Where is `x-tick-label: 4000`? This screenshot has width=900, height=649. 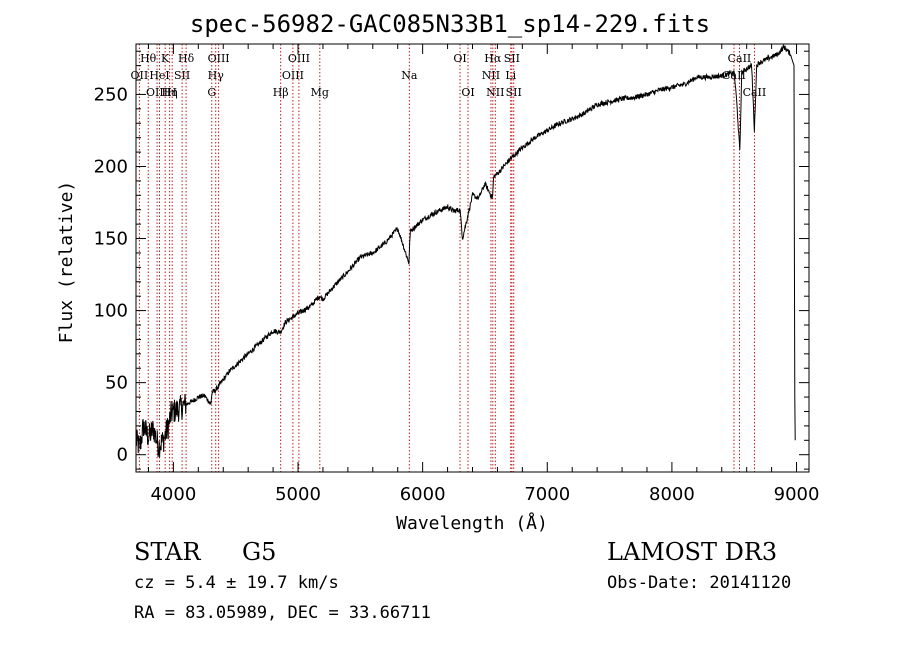
x-tick-label: 4000 is located at coordinates (173, 494).